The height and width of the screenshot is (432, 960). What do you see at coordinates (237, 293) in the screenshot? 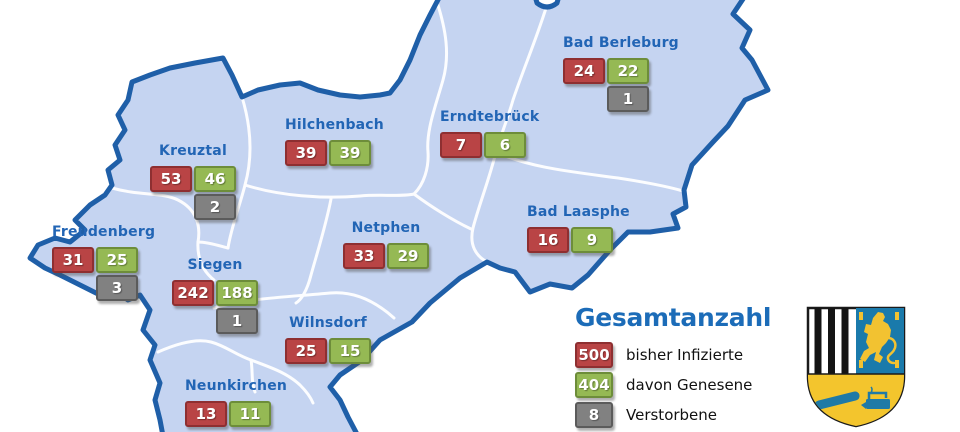
I see `recovered-count-box: 188` at bounding box center [237, 293].